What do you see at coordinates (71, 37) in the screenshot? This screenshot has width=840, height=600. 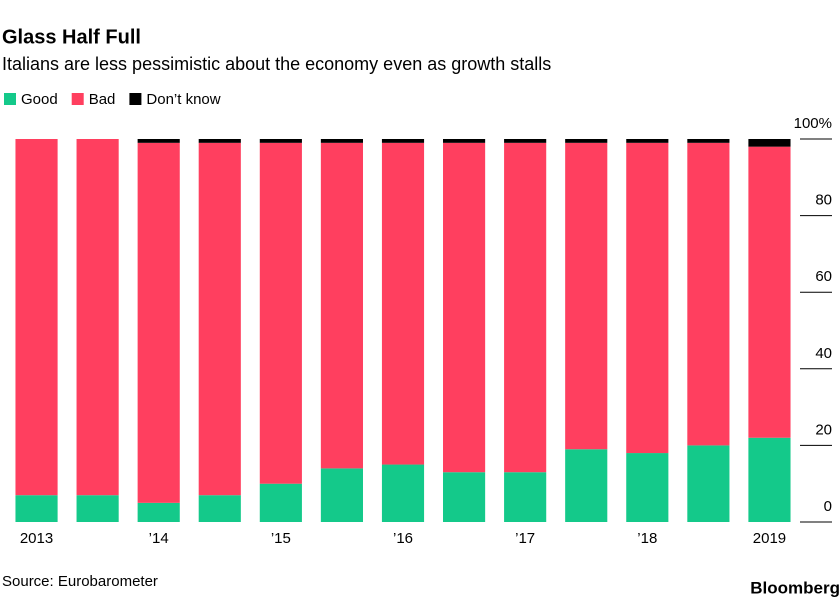 I see `chart-title: Glass Half Full` at bounding box center [71, 37].